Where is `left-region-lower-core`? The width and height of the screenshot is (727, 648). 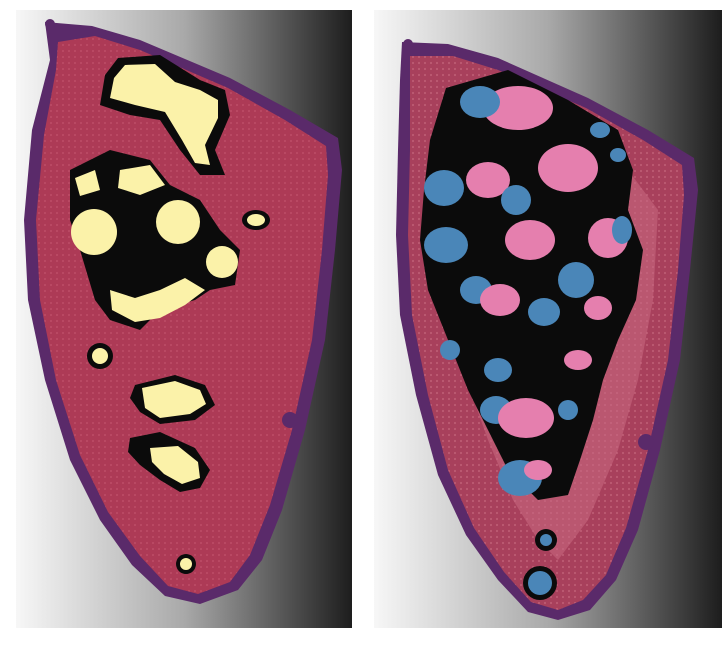 left-region-lower-core is located at coordinates (174, 399).